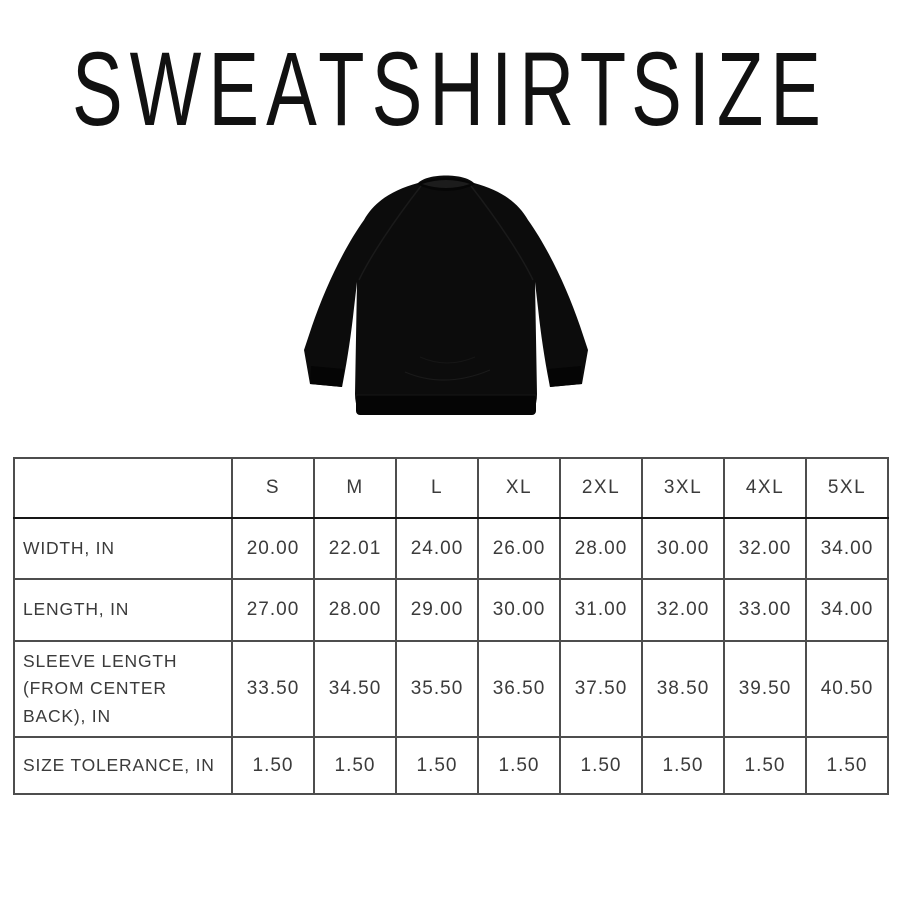  I want to click on size-value-cell: 24.00, so click(437, 548).